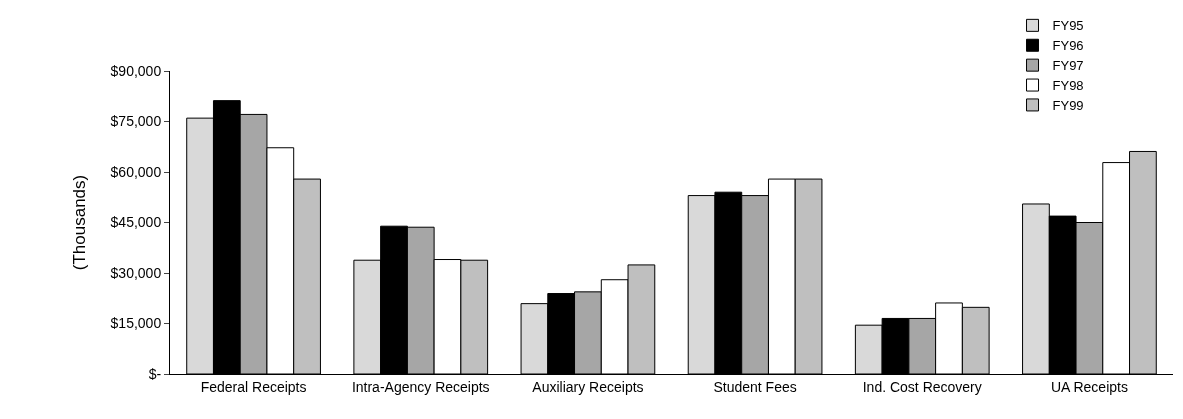 This screenshot has height=419, width=1183. I want to click on y-tick-label: $45,000, so click(136, 222).